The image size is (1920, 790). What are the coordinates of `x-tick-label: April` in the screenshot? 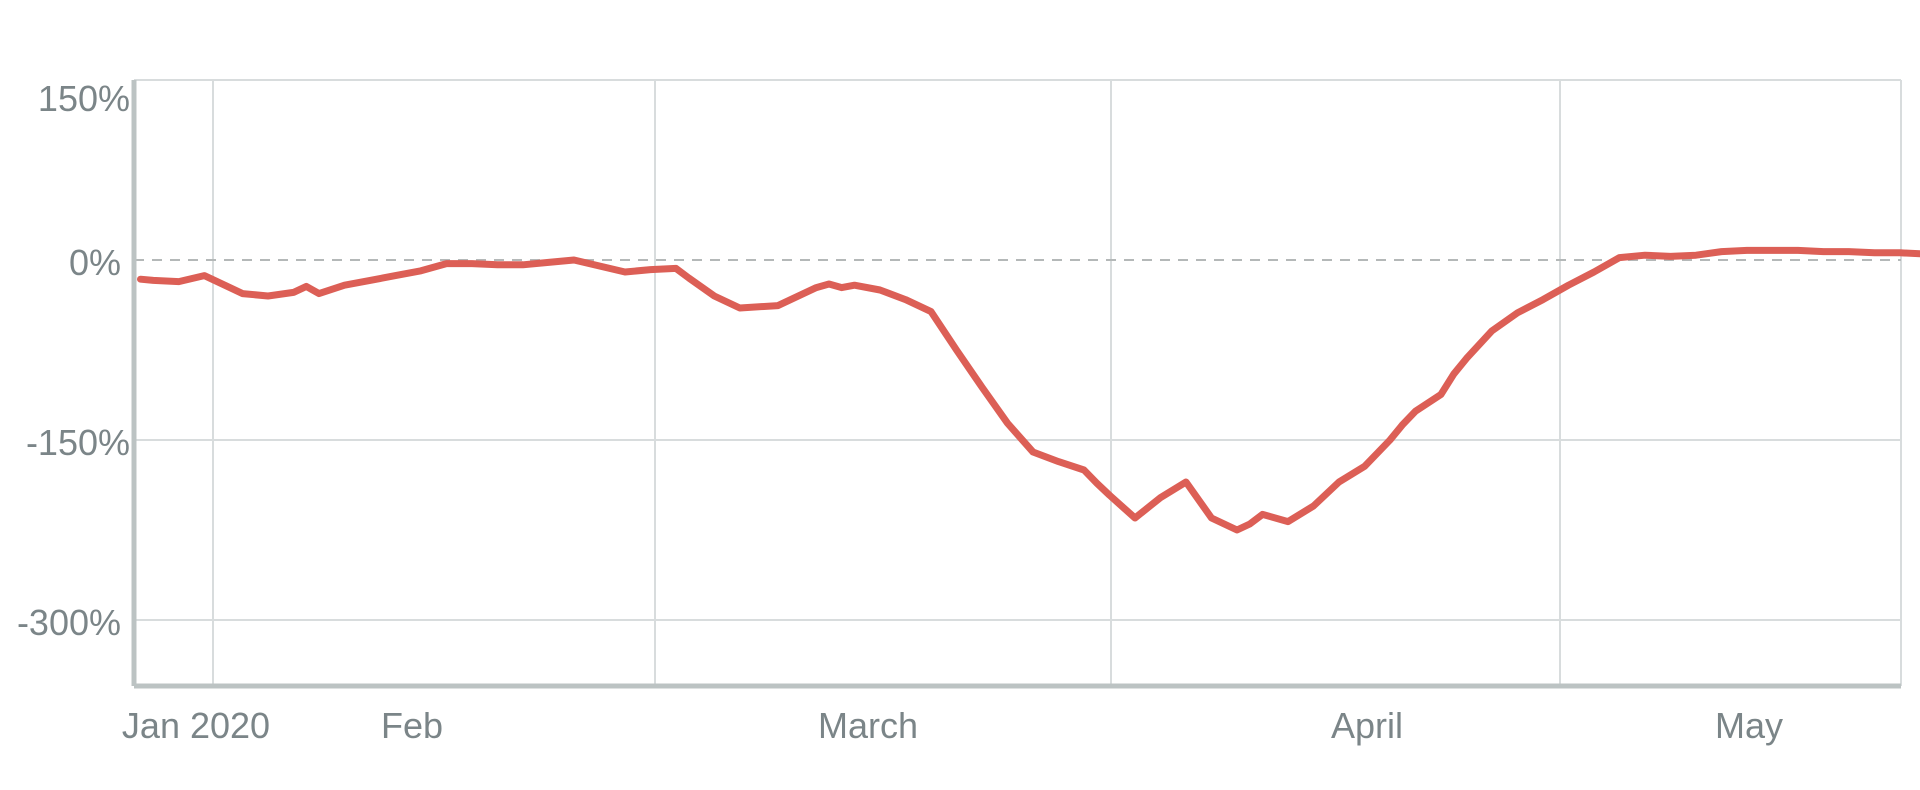 It's located at (1367, 725).